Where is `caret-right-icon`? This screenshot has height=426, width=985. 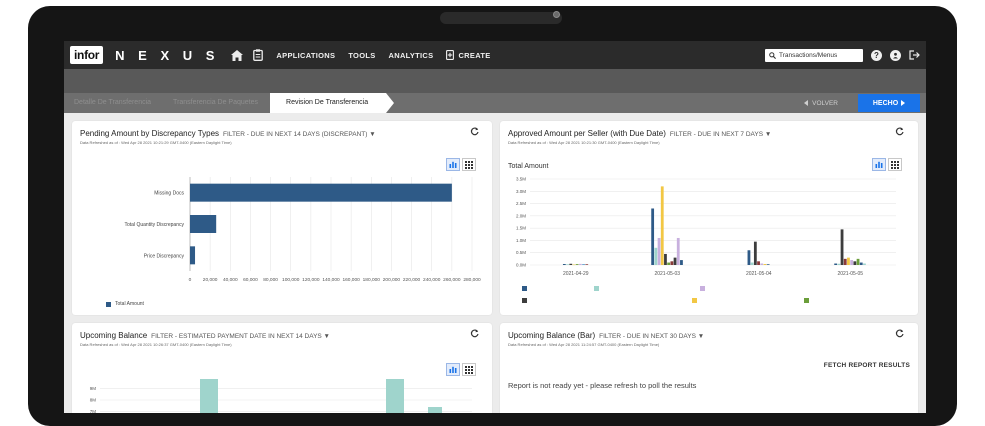
caret-right-icon is located at coordinates (903, 103).